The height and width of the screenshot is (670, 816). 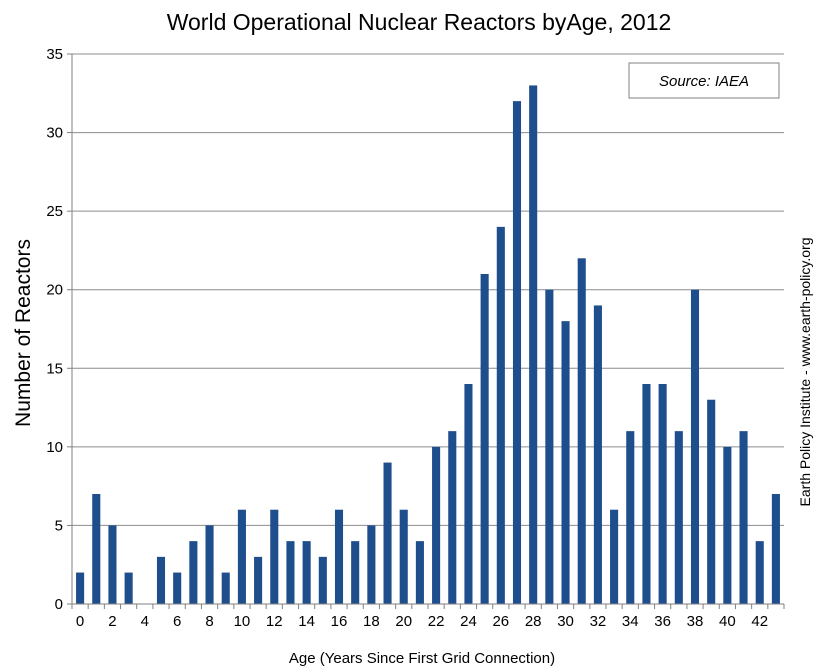 What do you see at coordinates (403, 621) in the screenshot?
I see `x-tick-label: 20` at bounding box center [403, 621].